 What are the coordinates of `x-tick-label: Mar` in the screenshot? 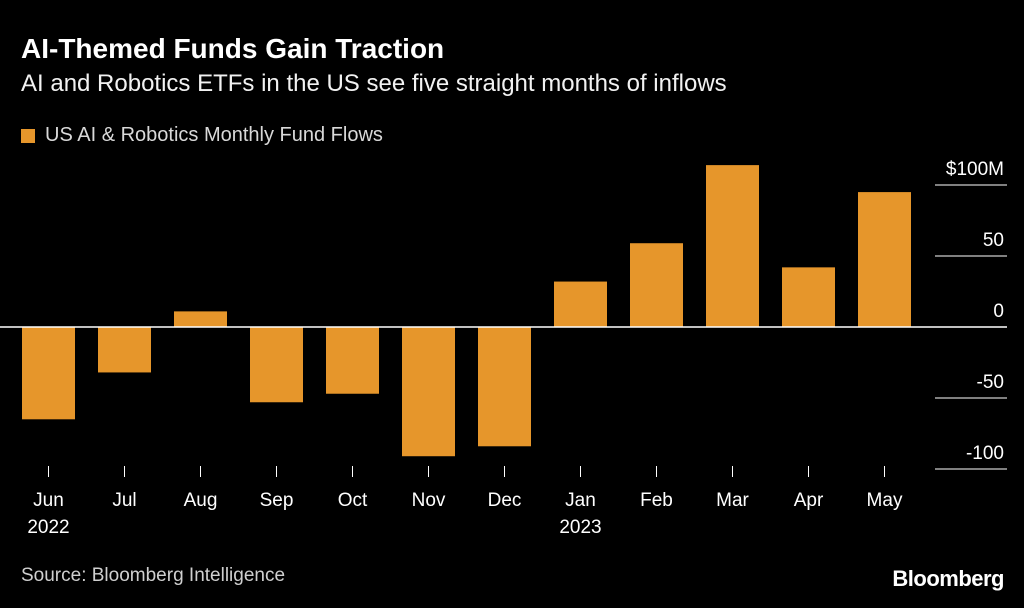 It's located at (732, 500).